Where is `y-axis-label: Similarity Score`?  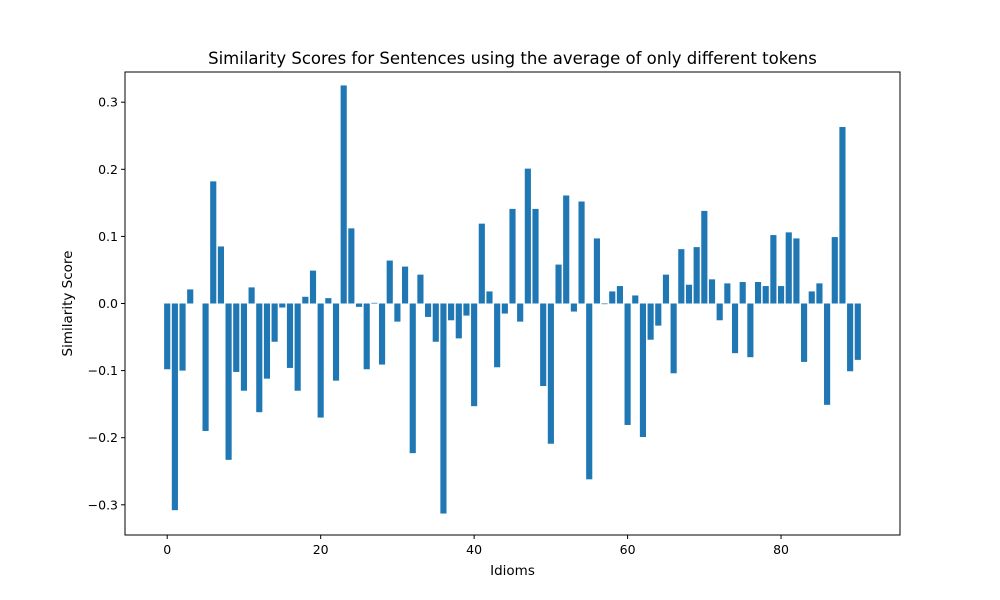 y-axis-label: Similarity Score is located at coordinates (68, 304).